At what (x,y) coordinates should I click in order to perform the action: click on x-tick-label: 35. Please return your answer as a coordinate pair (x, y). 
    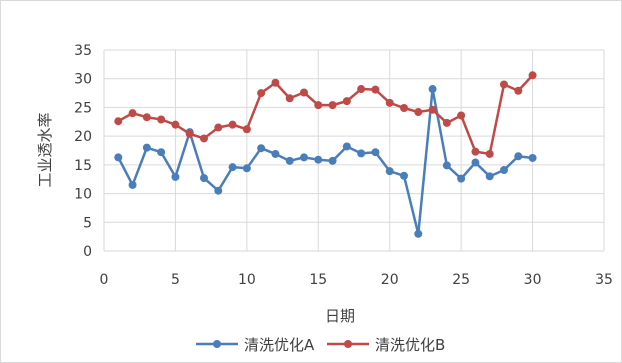
    Looking at the image, I should click on (604, 280).